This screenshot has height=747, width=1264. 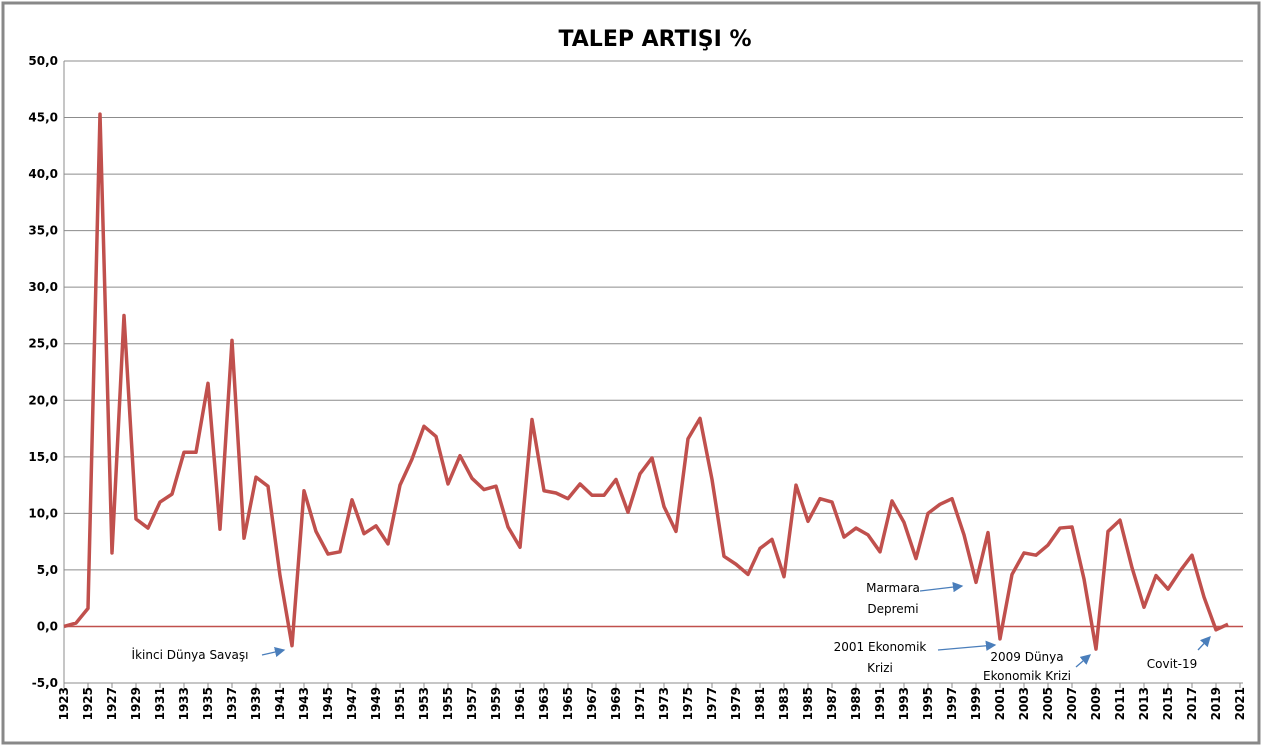 What do you see at coordinates (1072, 703) in the screenshot?
I see `x-tick-label: 2007` at bounding box center [1072, 703].